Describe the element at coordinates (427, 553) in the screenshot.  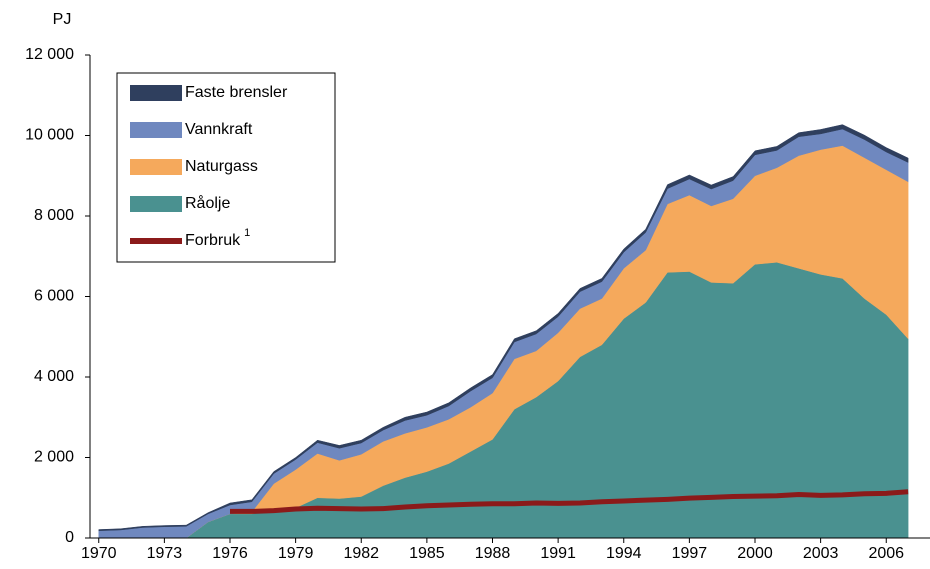
I see `x-tick-label: 1985` at that location.